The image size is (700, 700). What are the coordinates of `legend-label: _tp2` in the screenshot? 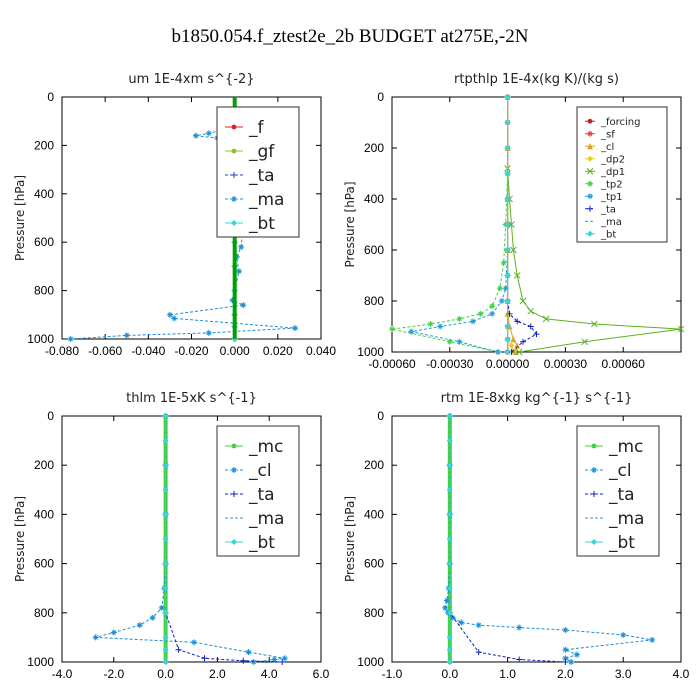 It's located at (611, 184).